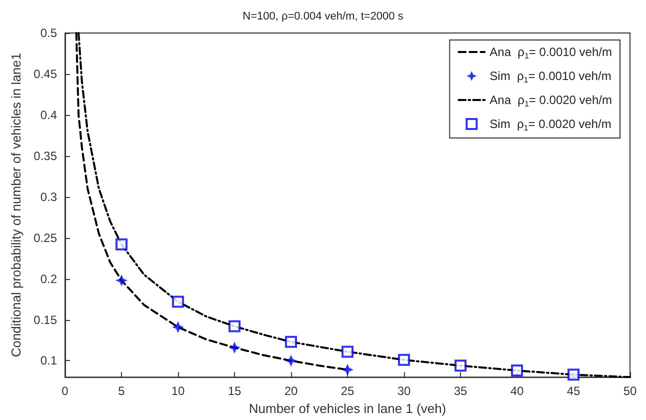 This screenshot has height=420, width=646. Describe the element at coordinates (461, 391) in the screenshot. I see `x-tick-label: 35` at that location.